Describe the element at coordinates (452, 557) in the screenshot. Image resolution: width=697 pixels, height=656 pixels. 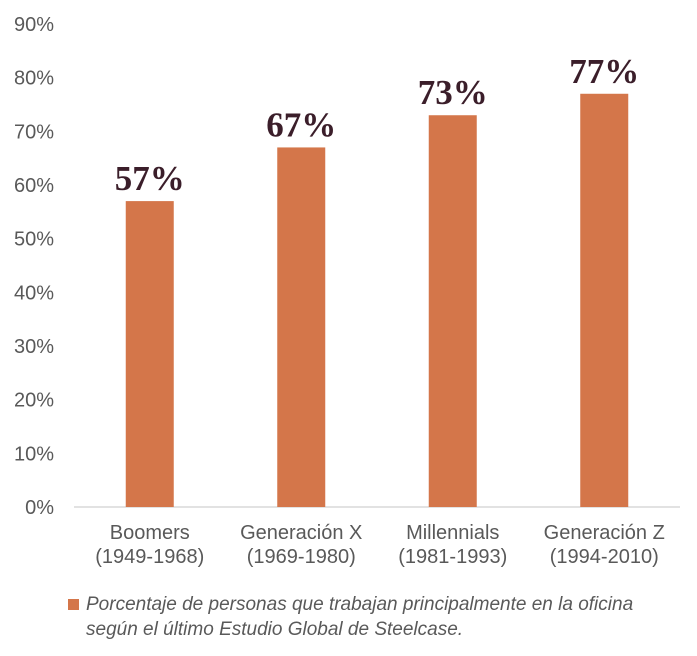
I see `x-tick-sublabel: (1981-1993)` at that location.